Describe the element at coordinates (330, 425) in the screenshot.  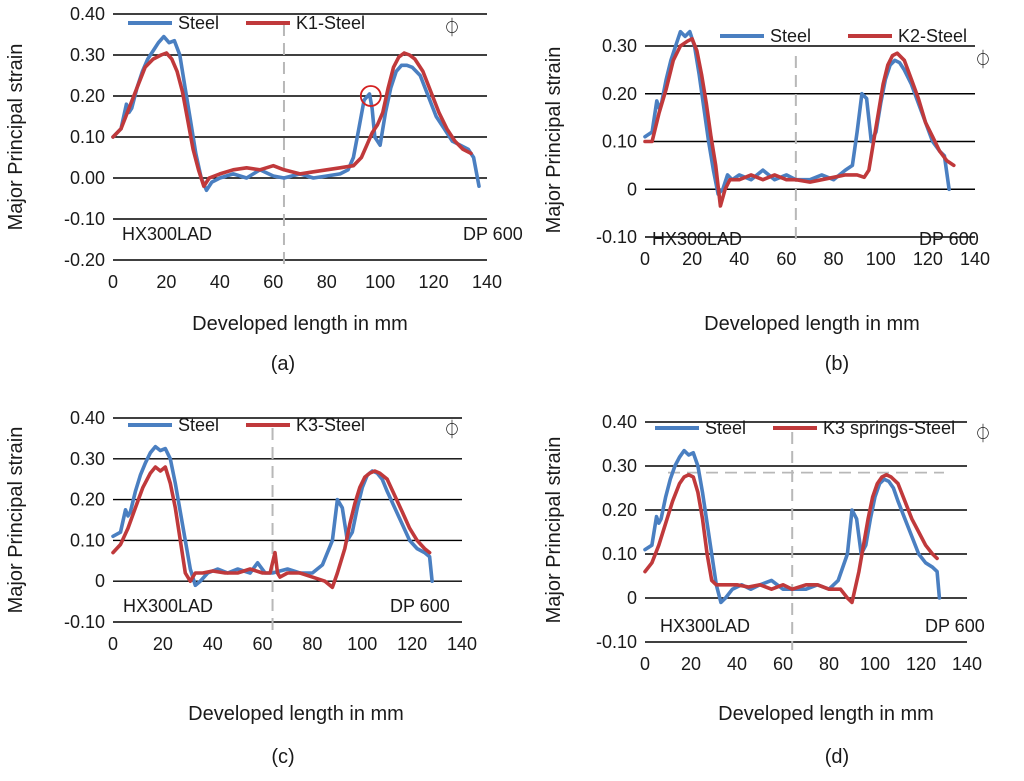
I see `legend-label: K3-Steel` at that location.